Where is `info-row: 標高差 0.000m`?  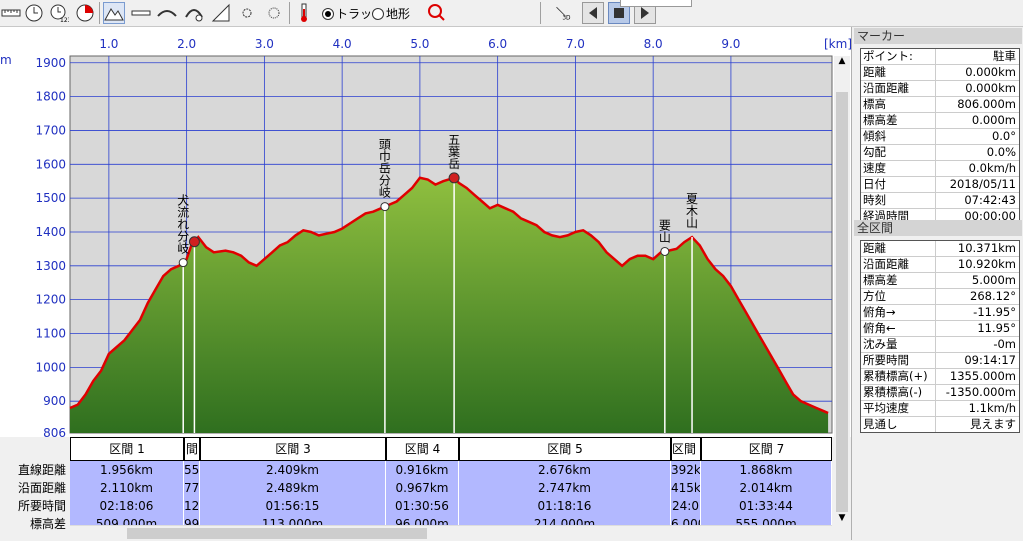
info-row: 標高差 0.000m is located at coordinates (940, 121).